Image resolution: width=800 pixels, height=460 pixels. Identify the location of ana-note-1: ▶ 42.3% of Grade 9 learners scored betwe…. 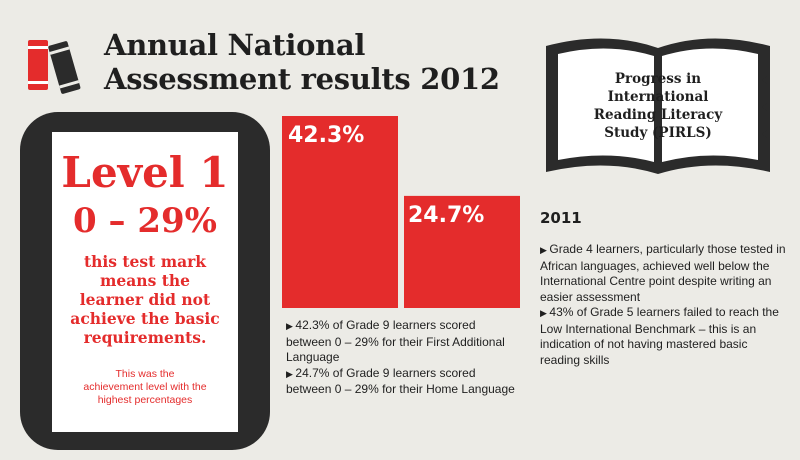
(404, 342).